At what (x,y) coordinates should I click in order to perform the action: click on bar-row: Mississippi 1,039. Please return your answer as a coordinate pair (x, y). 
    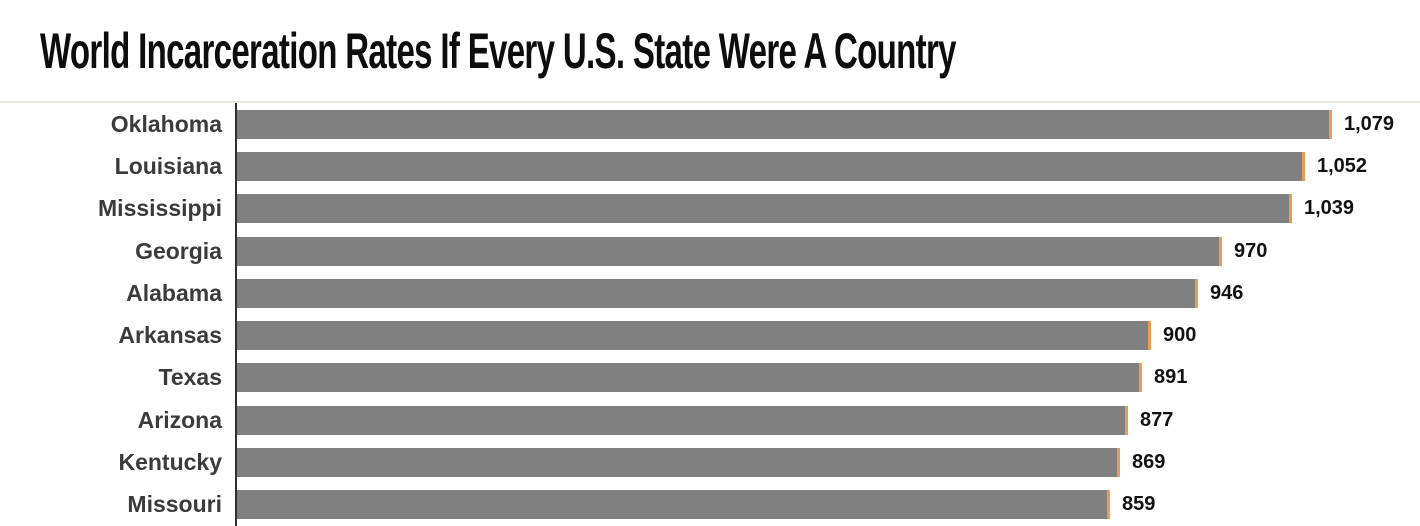
    Looking at the image, I should click on (710, 208).